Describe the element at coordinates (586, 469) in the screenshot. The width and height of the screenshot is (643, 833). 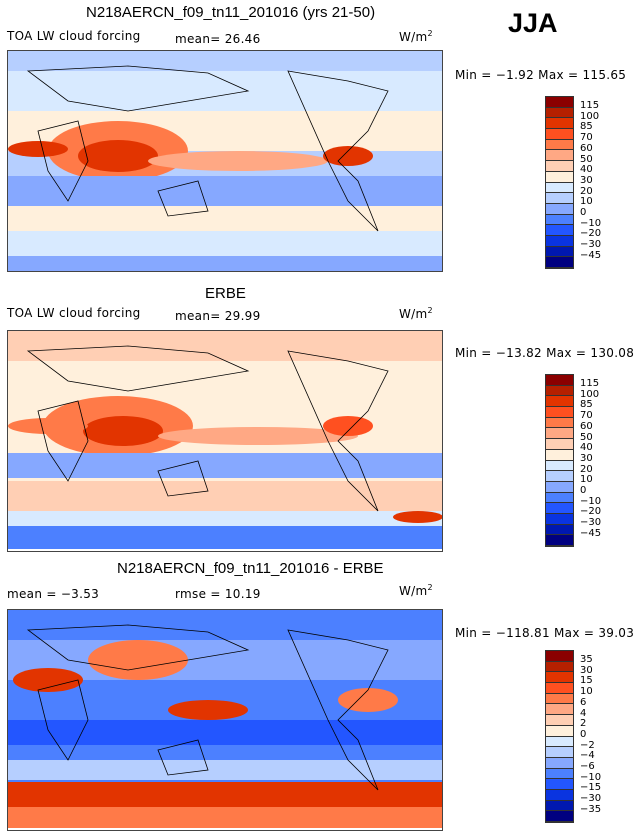
I see `colorbar-tick-label: 20` at that location.